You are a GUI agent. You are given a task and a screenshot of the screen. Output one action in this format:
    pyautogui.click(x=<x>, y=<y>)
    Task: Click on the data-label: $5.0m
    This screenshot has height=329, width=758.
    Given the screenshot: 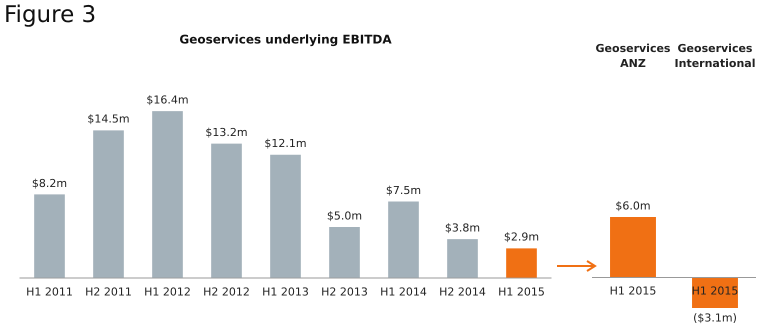 What is the action you would take?
    pyautogui.click(x=344, y=215)
    